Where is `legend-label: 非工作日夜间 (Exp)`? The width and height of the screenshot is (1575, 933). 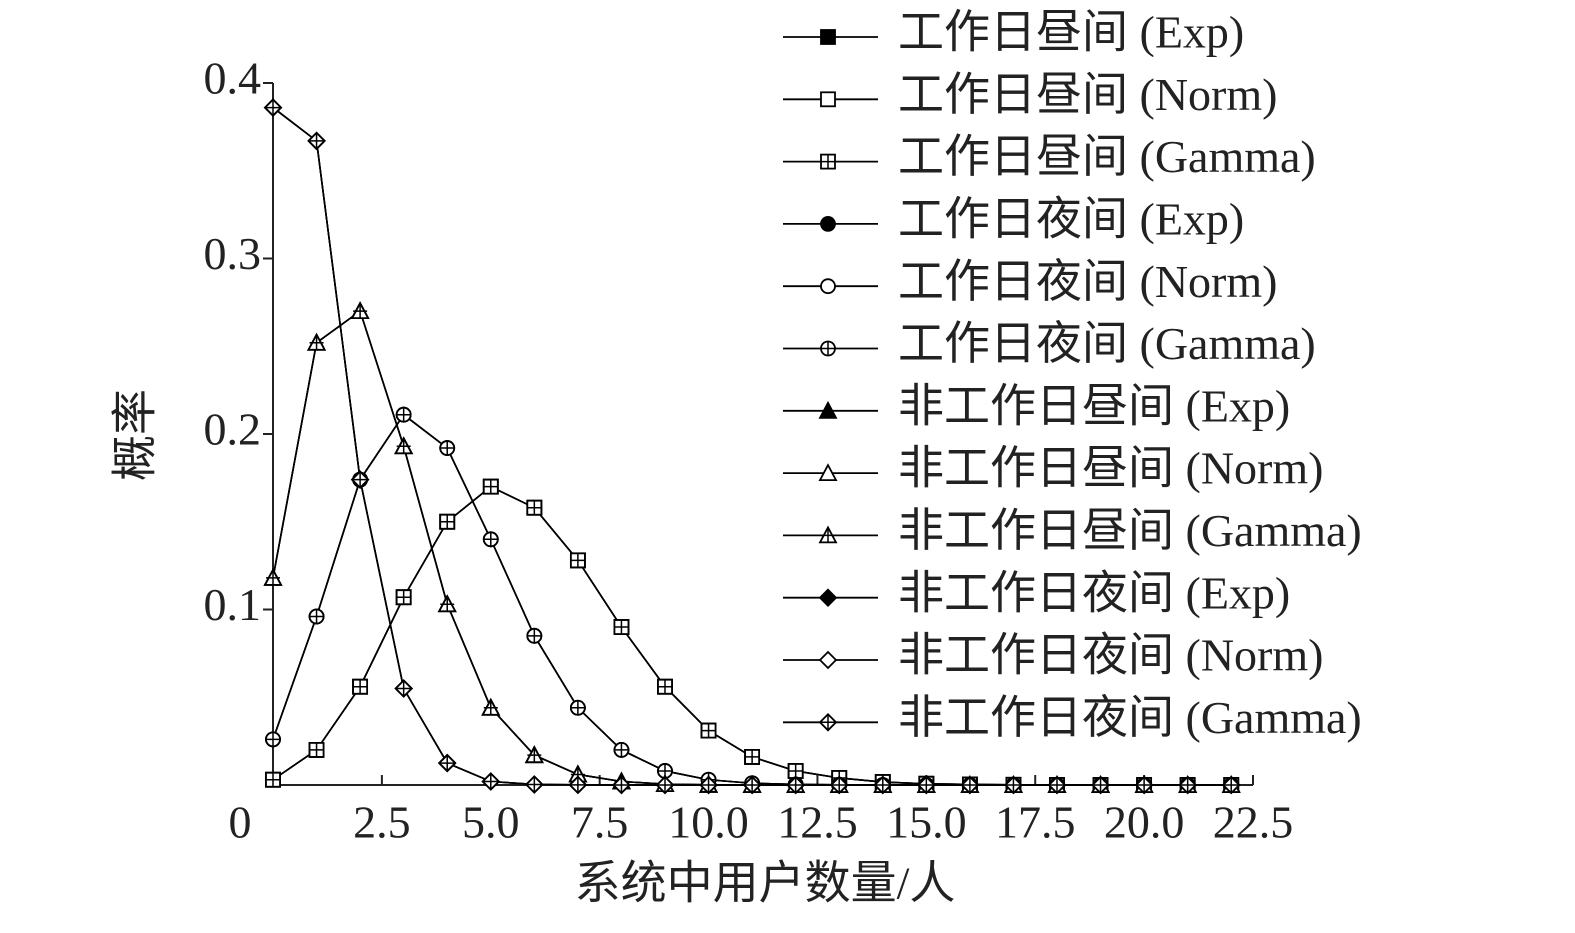 legend-label: 非工作日夜间 (Exp) is located at coordinates (1094, 592).